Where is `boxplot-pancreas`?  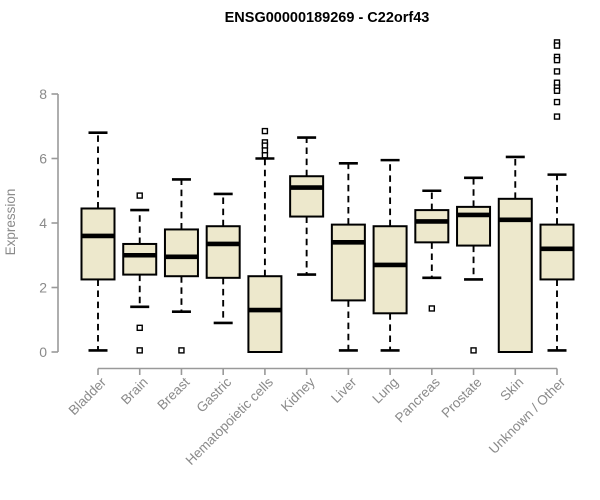
boxplot-pancreas is located at coordinates (432, 250).